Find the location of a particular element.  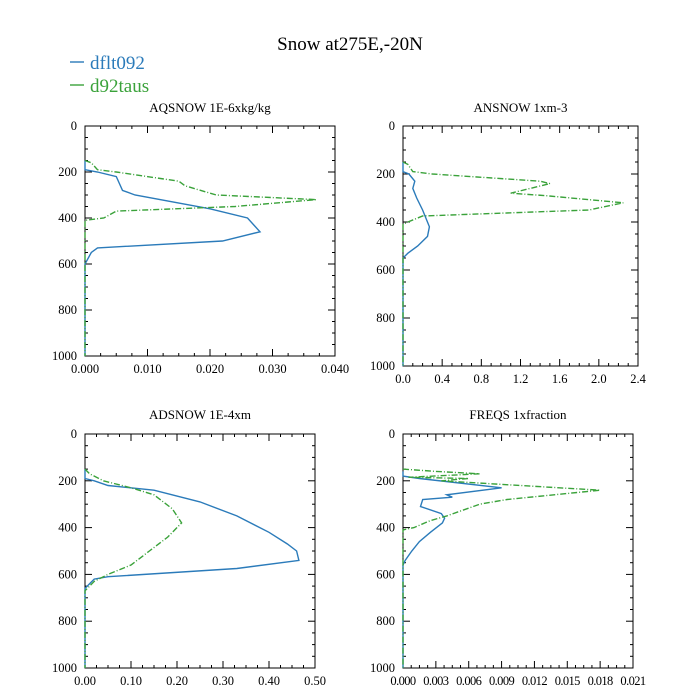

x-tick-label: 0.040 is located at coordinates (335, 369).